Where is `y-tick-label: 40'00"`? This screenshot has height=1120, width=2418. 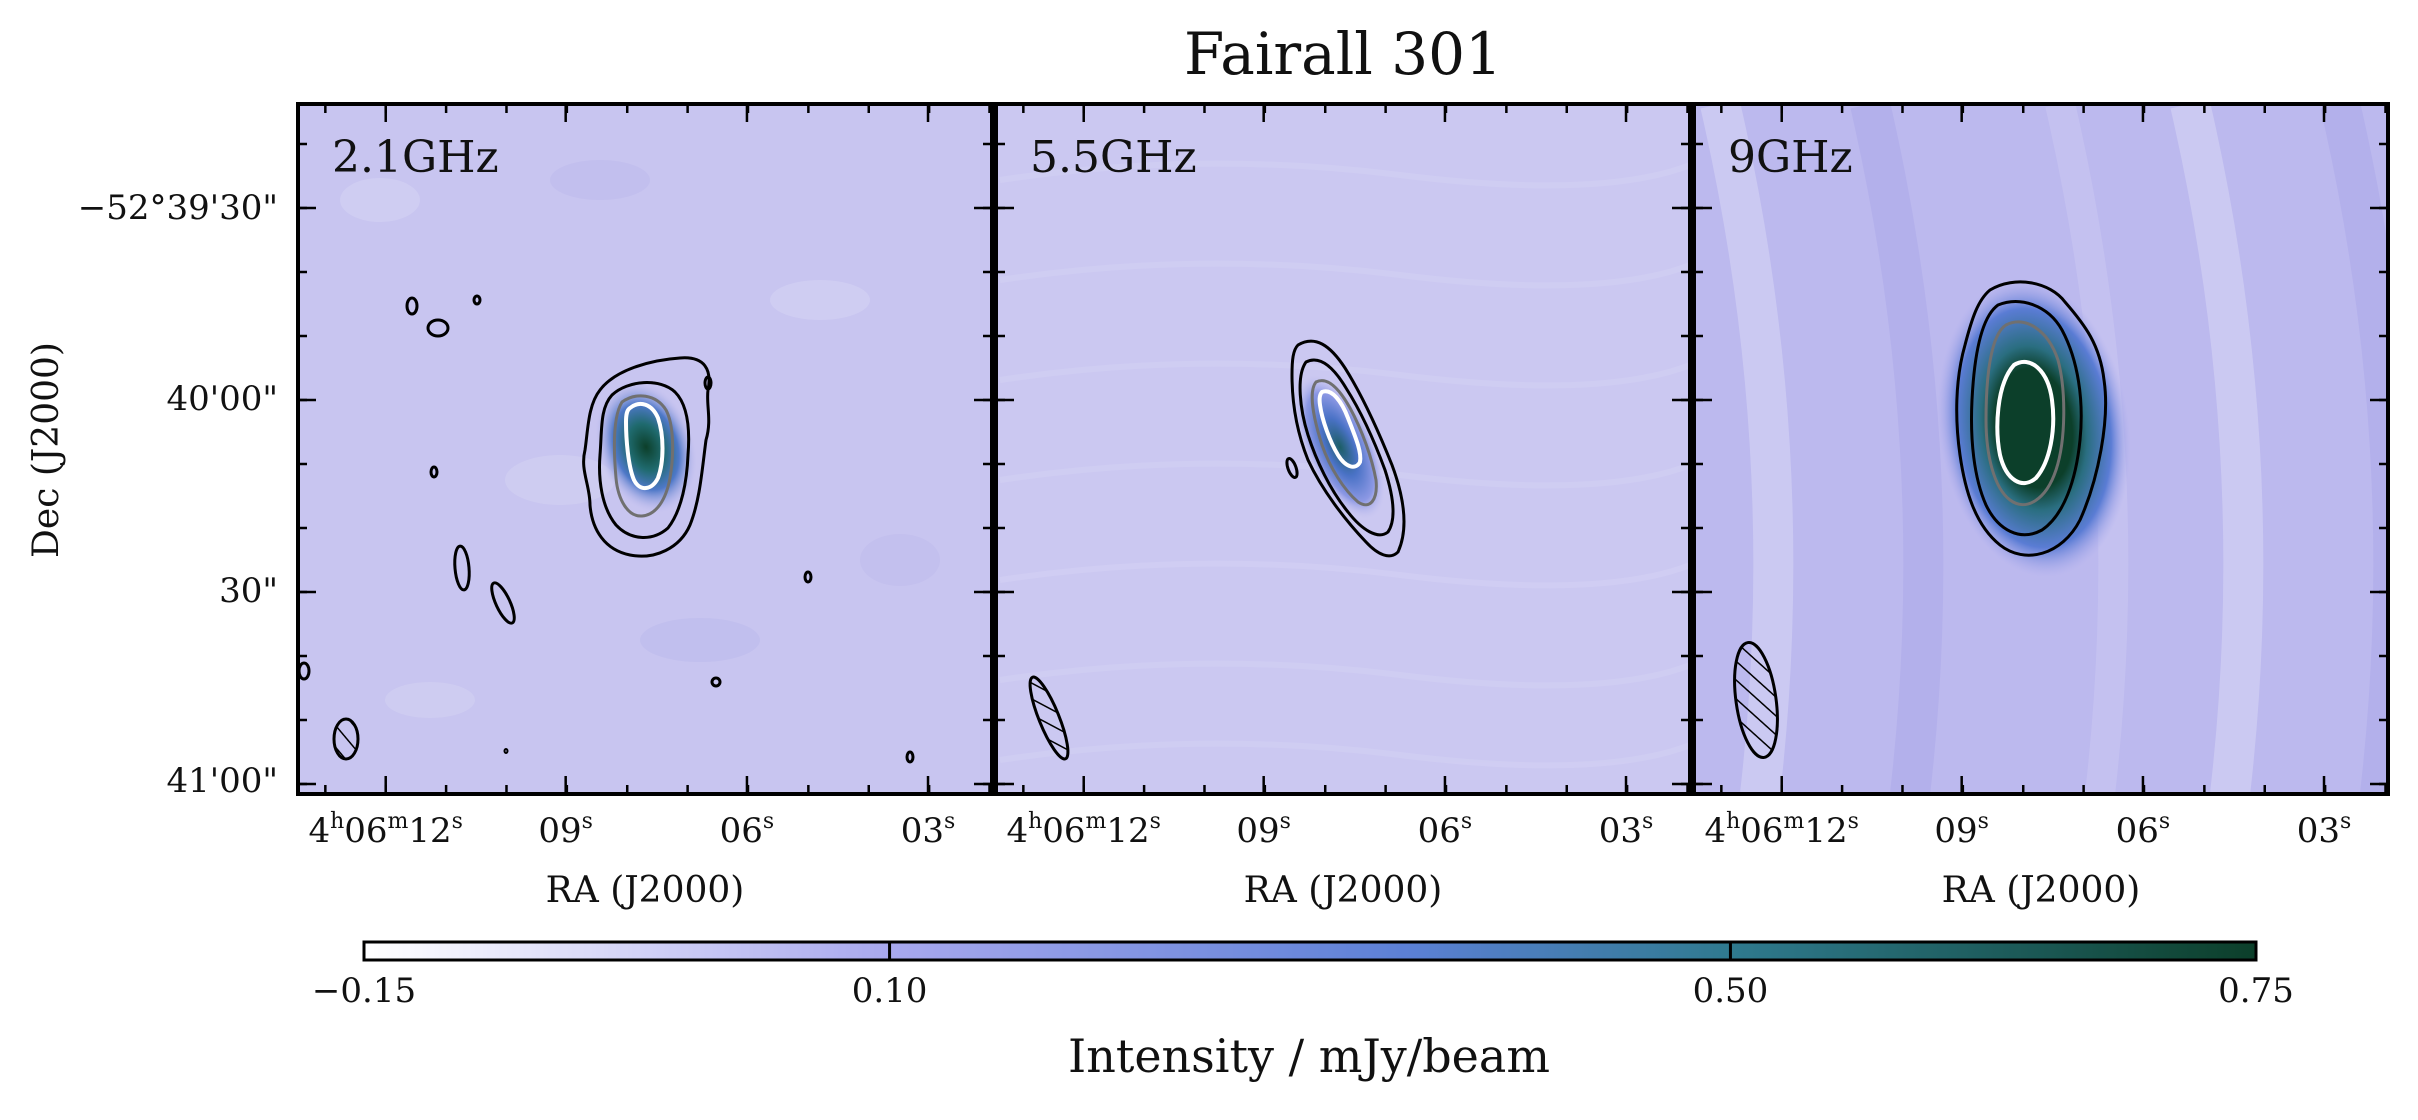
y-tick-label: 40'00" is located at coordinates (222, 399).